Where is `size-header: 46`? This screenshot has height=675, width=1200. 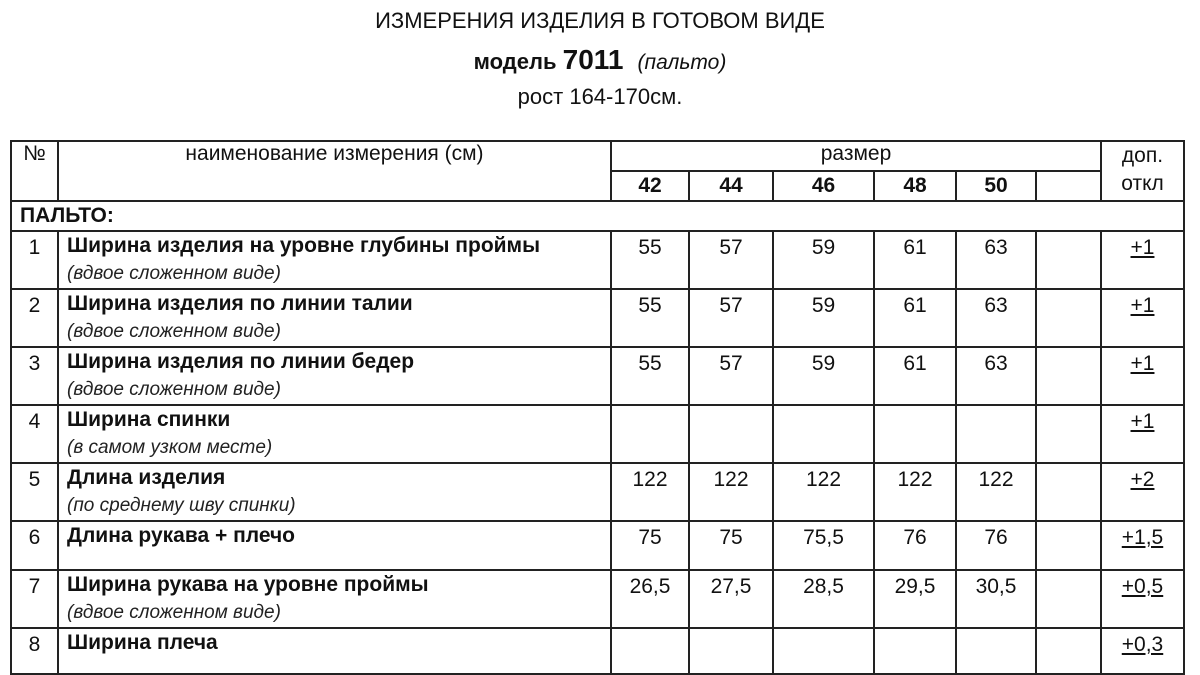
size-header: 46 is located at coordinates (823, 186).